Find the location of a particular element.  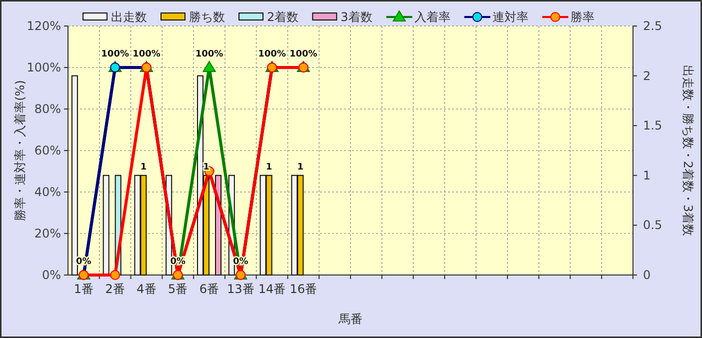

legend-勝率: 勝率 is located at coordinates (568, 17).